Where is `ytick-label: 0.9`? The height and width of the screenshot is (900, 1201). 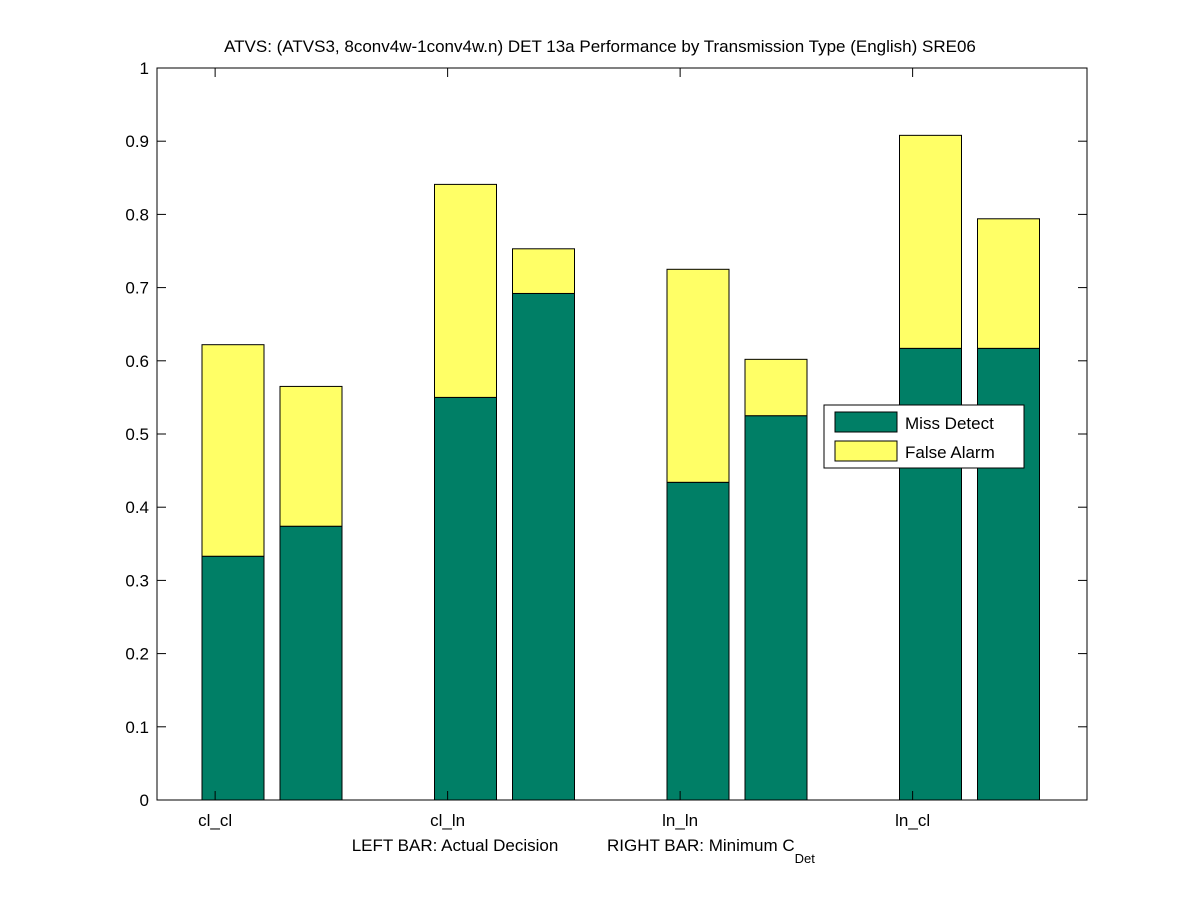 ytick-label: 0.9 is located at coordinates (137, 141).